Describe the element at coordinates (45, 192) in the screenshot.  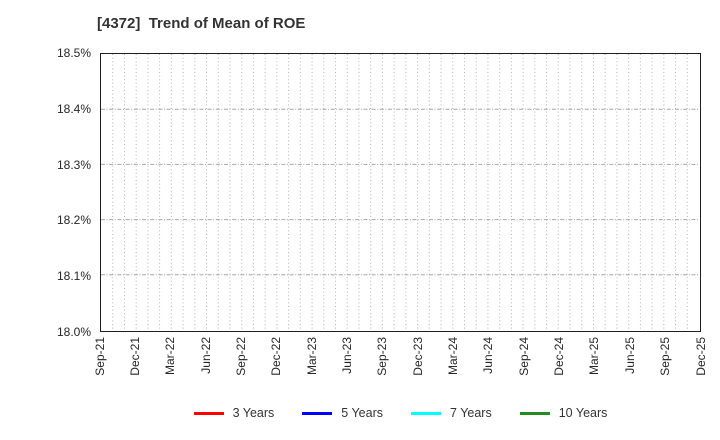
I see `y-axis-labels: 18.0% 18.1% 18.2% 18.3% 18.4% 18.5%` at that location.